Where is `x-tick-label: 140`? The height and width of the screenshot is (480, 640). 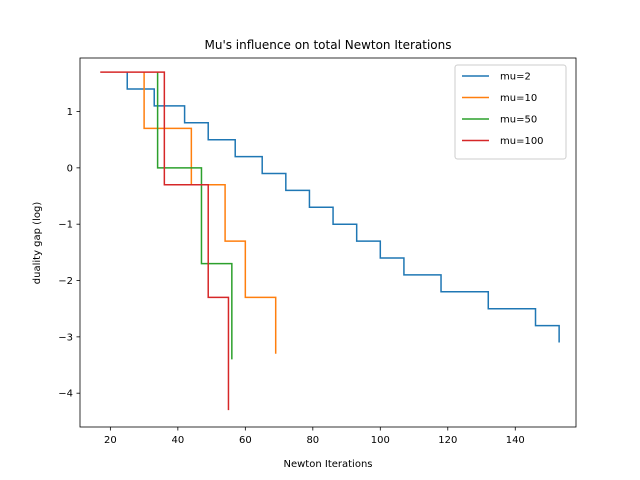 x-tick-label: 140 is located at coordinates (515, 440).